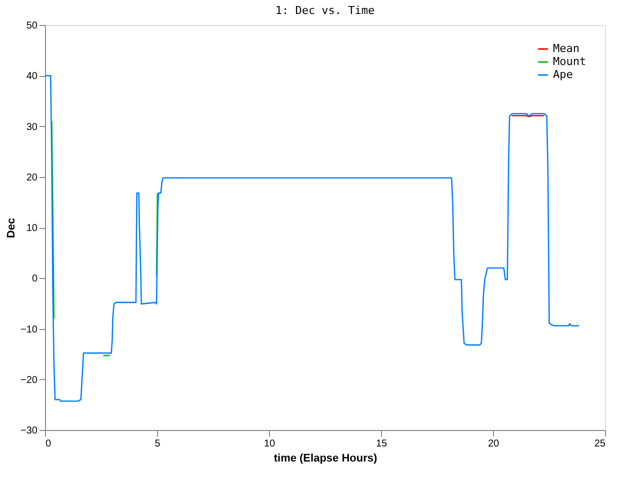 Image resolution: width=640 pixels, height=480 pixels. I want to click on x-tick-label: 20, so click(494, 444).